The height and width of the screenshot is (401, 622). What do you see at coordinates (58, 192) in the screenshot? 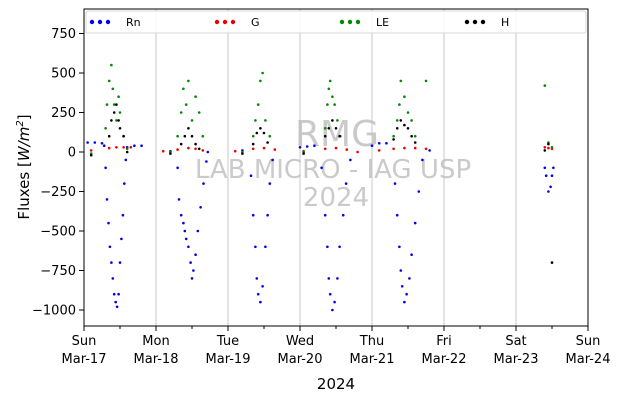
I see `y-tick-label: −250` at bounding box center [58, 192].